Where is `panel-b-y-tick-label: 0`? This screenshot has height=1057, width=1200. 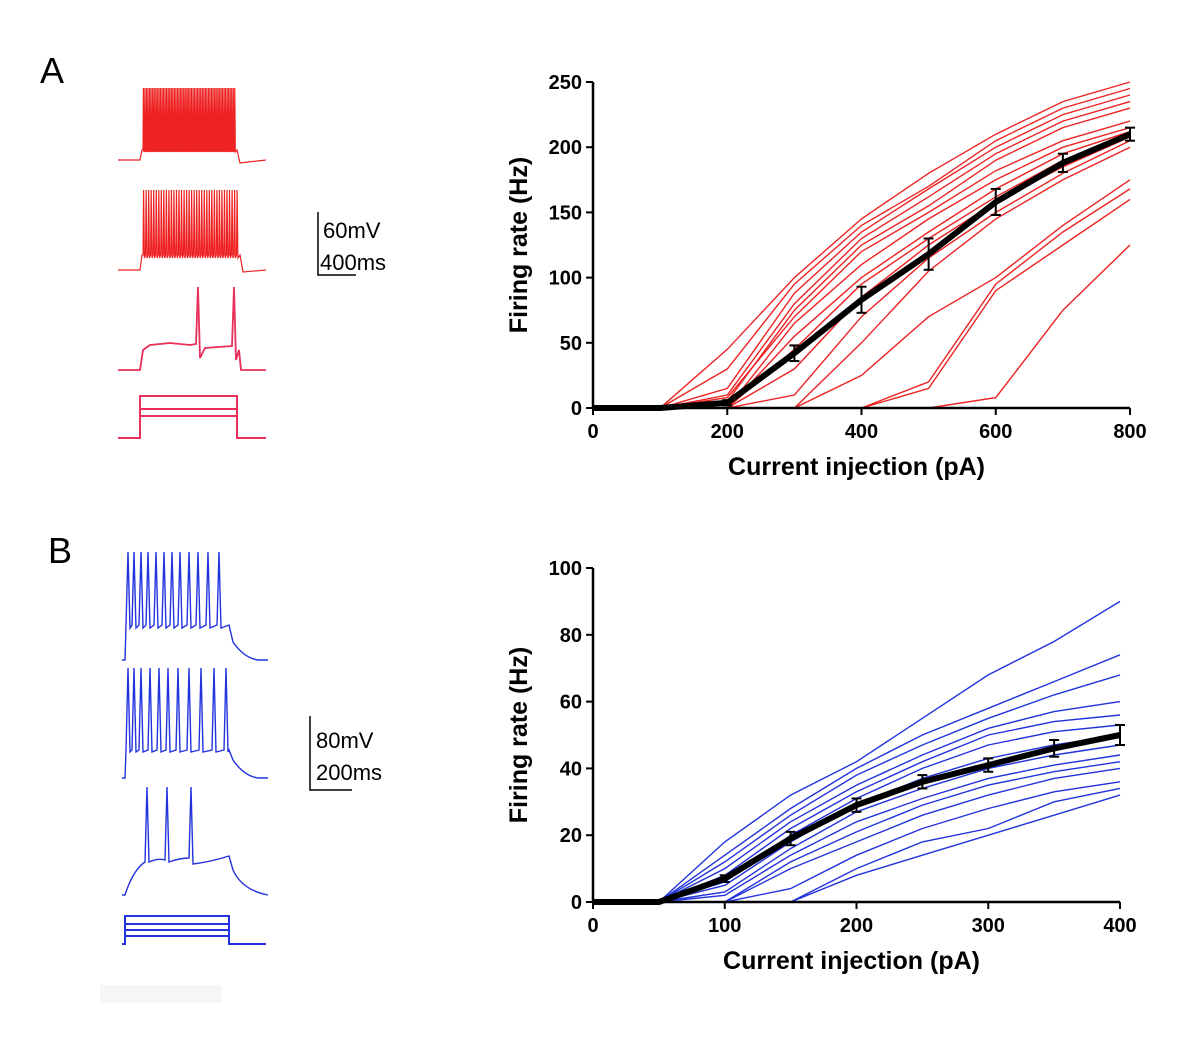 panel-b-y-tick-label: 0 is located at coordinates (576, 903).